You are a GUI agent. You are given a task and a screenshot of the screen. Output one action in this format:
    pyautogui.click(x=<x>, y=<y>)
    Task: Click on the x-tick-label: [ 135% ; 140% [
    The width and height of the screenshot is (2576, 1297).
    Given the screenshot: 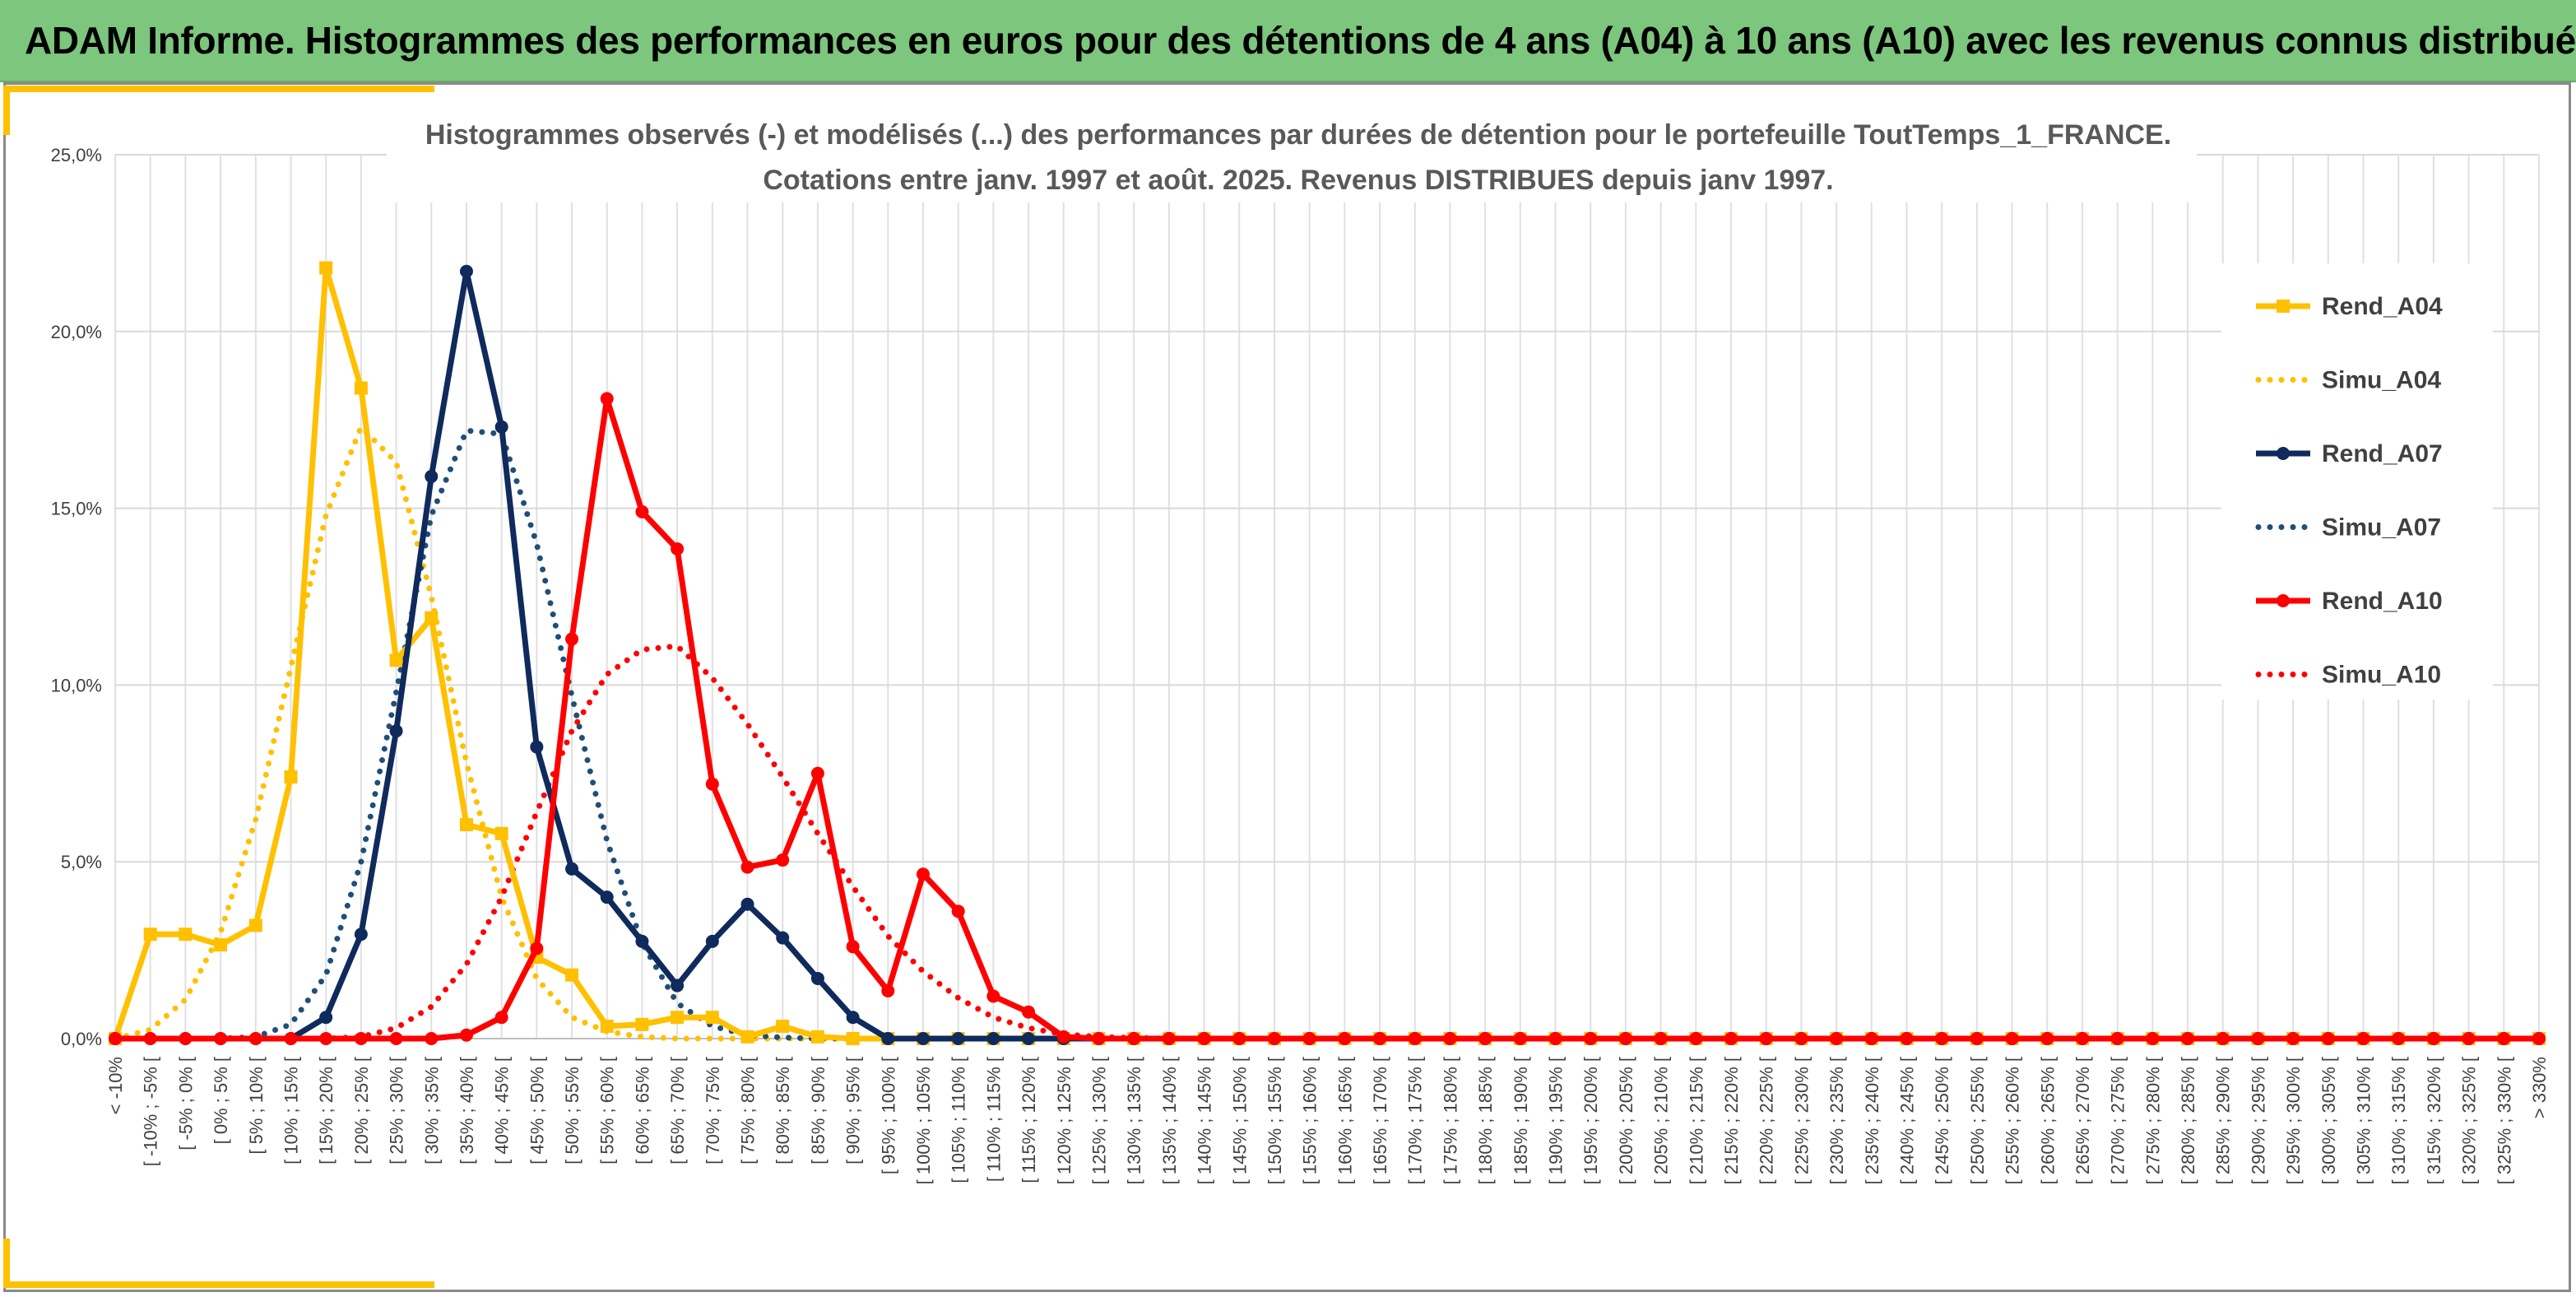 What is the action you would take?
    pyautogui.click(x=1169, y=1120)
    